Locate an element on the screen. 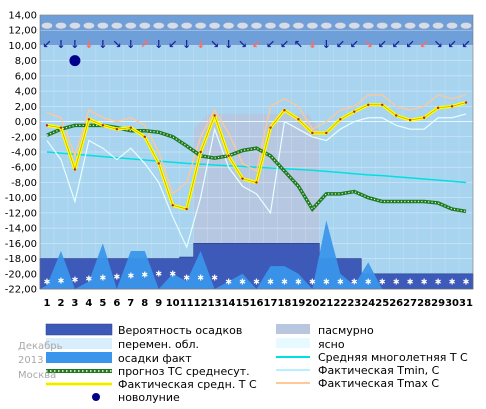 Image resolution: width=486 pixels, height=409 pixels. x-tick-label: 2 is located at coordinates (60, 303).